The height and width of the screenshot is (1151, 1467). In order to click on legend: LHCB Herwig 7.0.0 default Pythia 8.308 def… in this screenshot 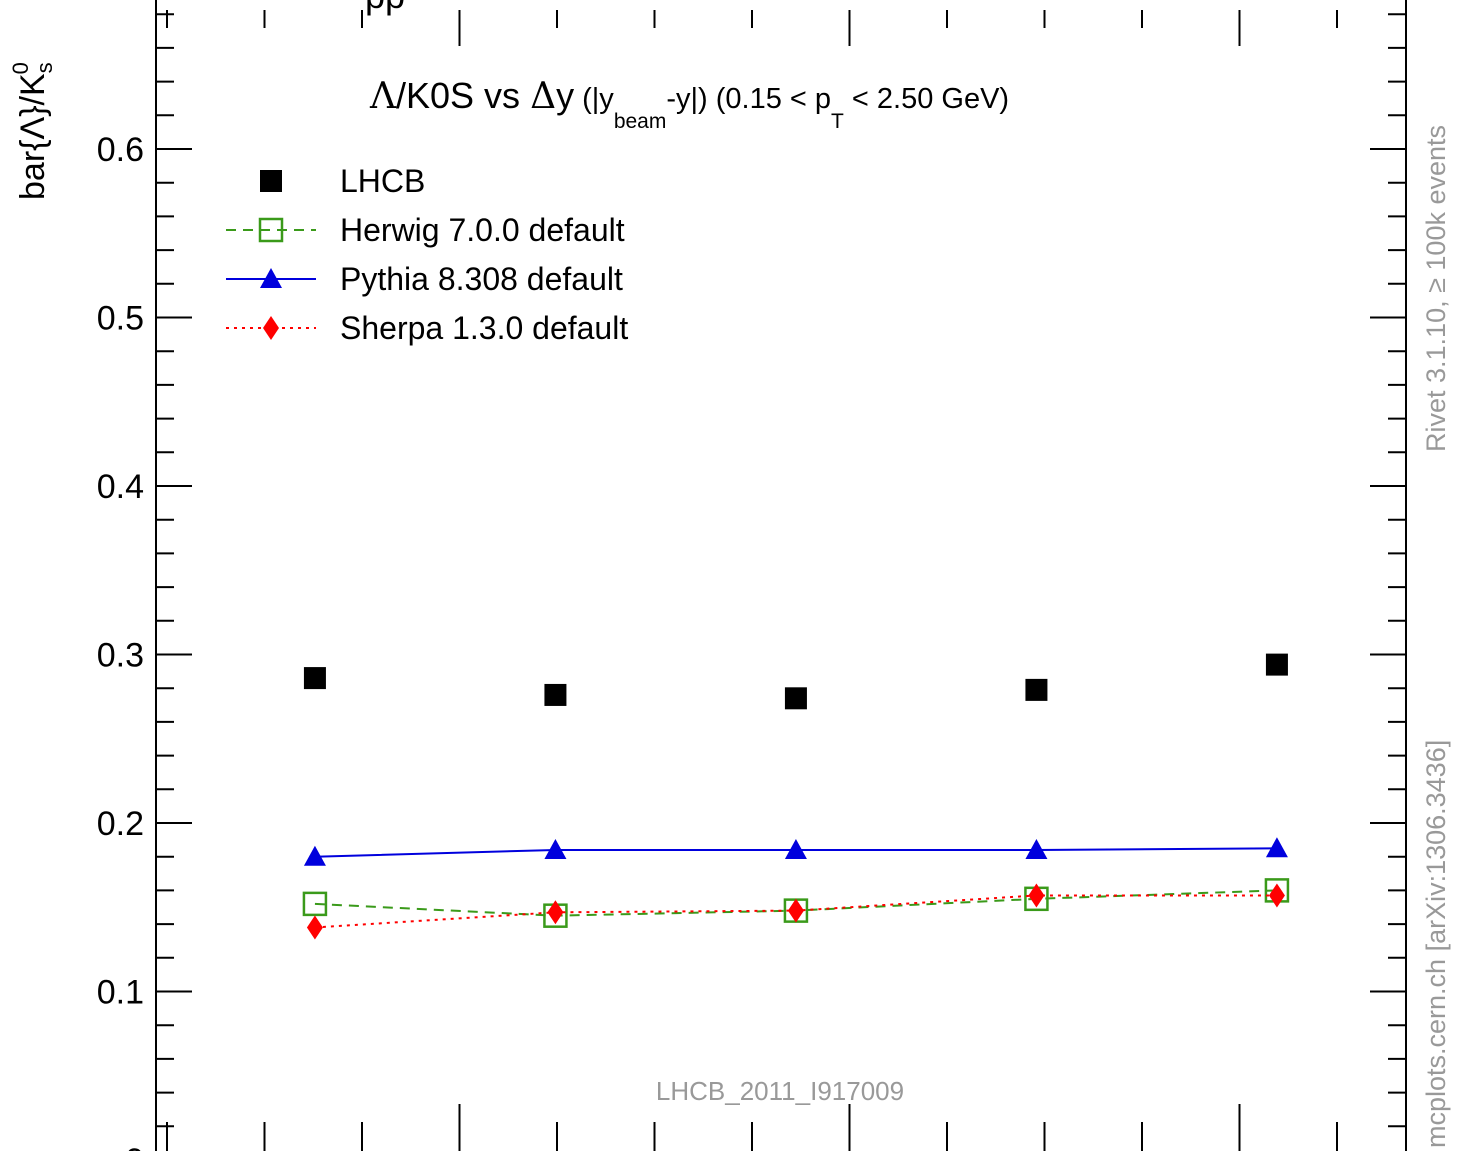, I will do `click(427, 254)`.